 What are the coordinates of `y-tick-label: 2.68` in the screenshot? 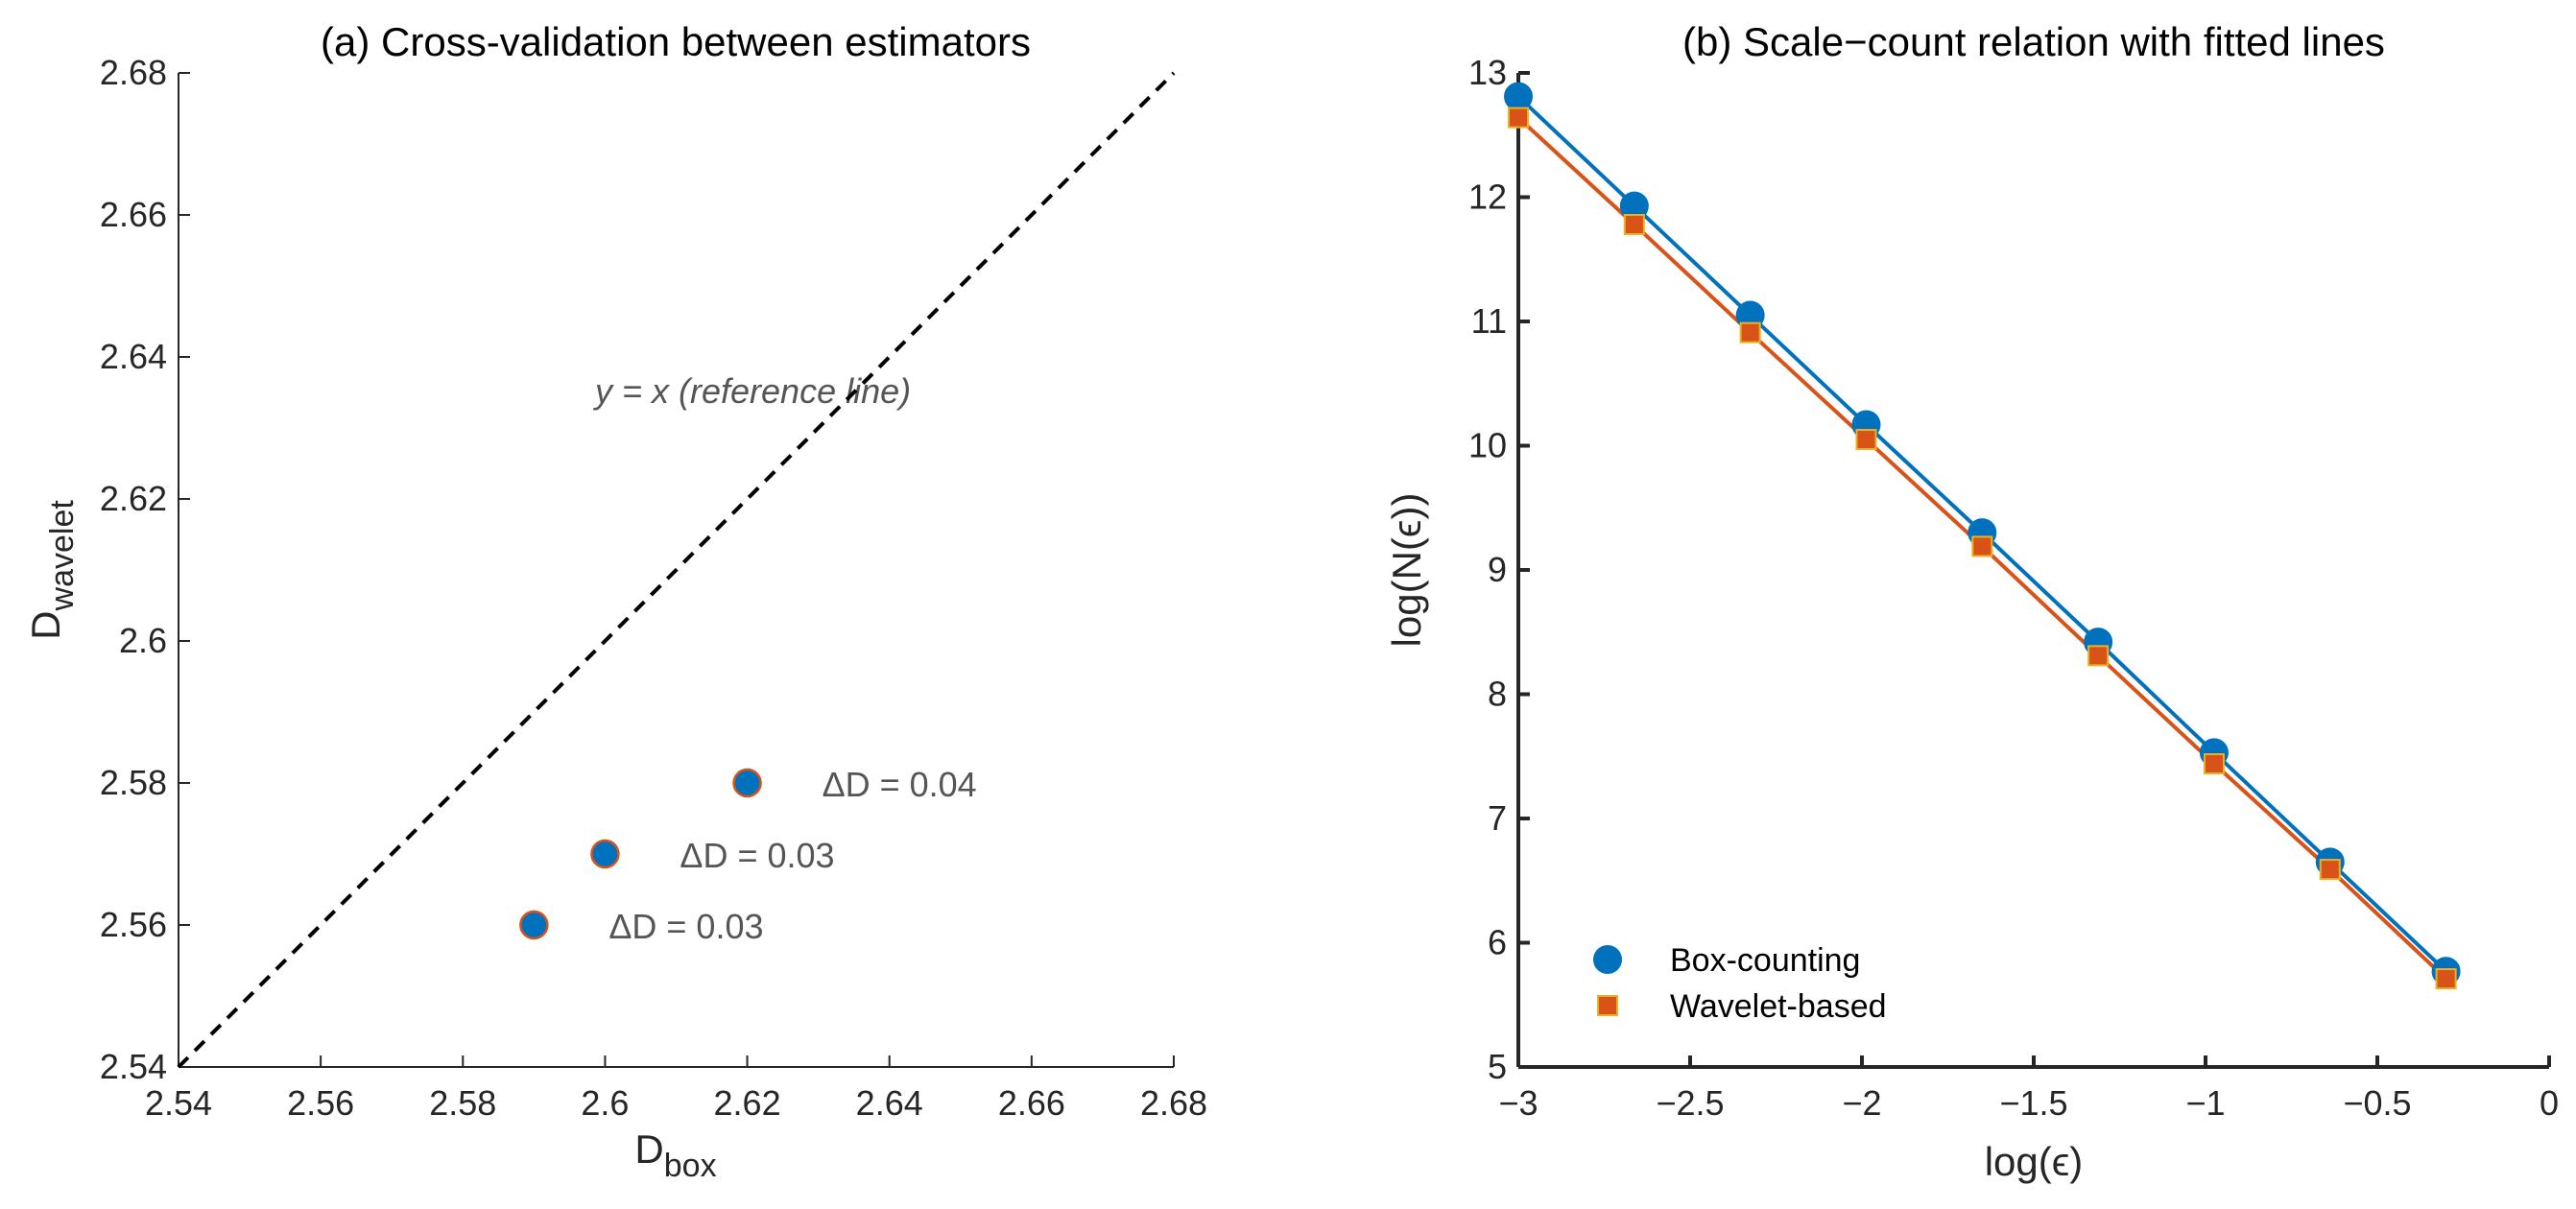 It's located at (133, 72).